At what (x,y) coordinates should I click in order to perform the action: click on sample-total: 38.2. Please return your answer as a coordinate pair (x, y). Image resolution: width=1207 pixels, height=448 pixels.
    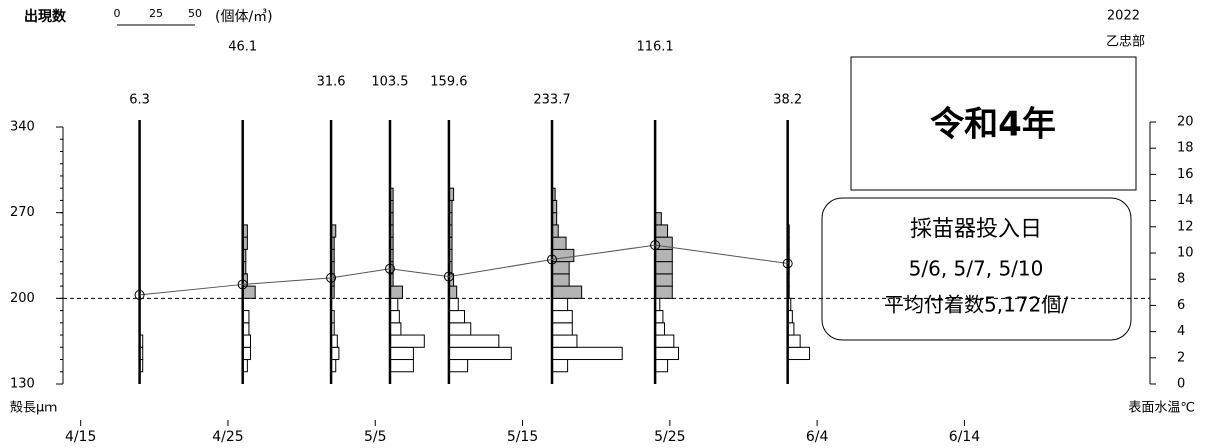
    Looking at the image, I should click on (787, 100).